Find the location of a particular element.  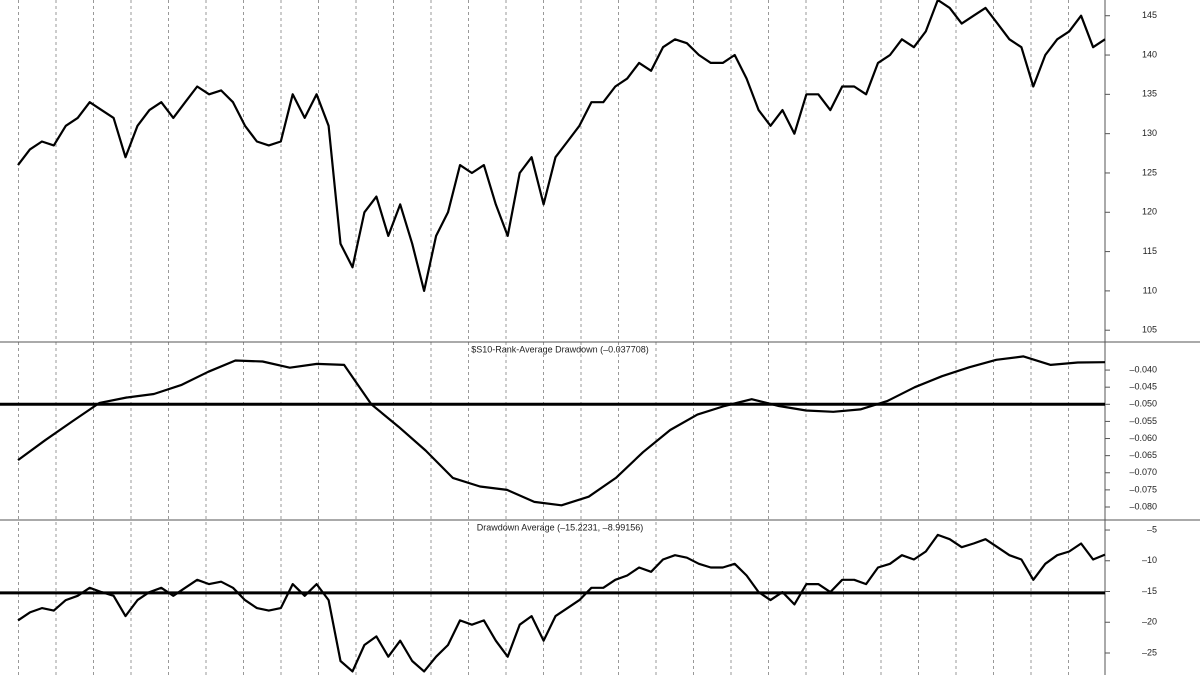

y-tick-label: –0.075 is located at coordinates (1143, 489).